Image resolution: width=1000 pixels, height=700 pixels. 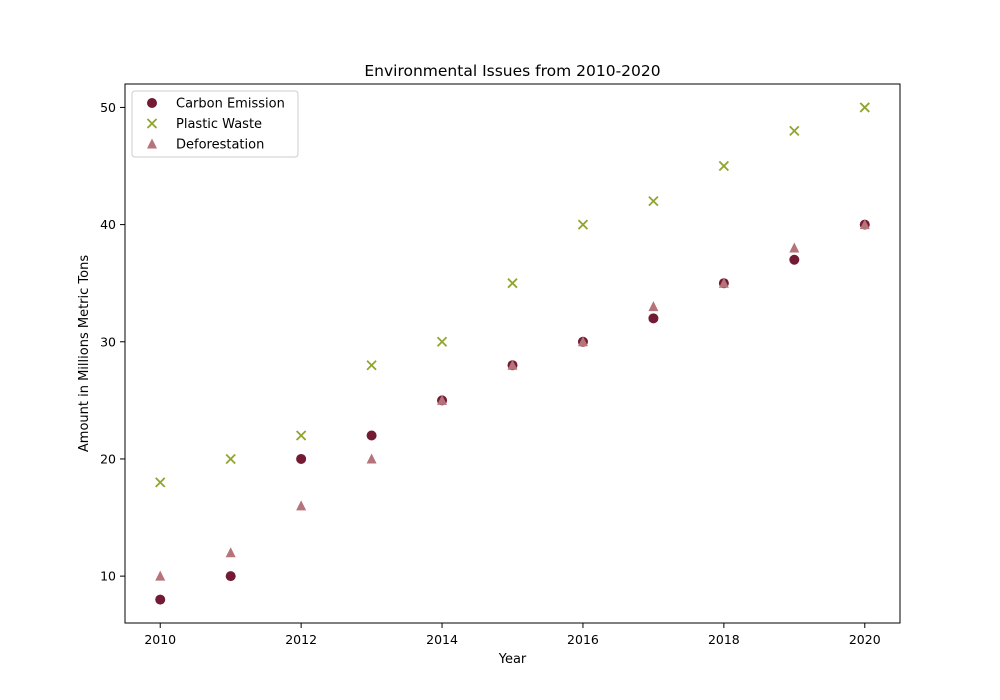 I want to click on x-tick-label: 2014, so click(x=442, y=639).